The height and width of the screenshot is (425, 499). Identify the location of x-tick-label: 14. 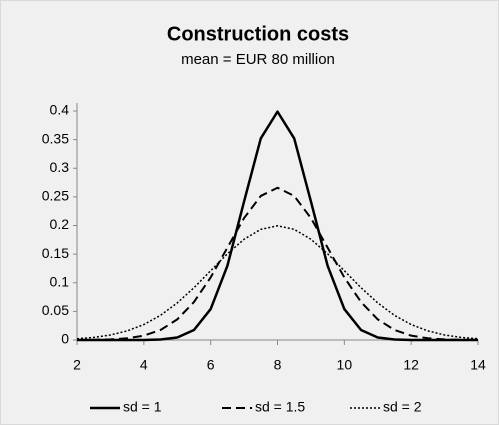
(478, 365).